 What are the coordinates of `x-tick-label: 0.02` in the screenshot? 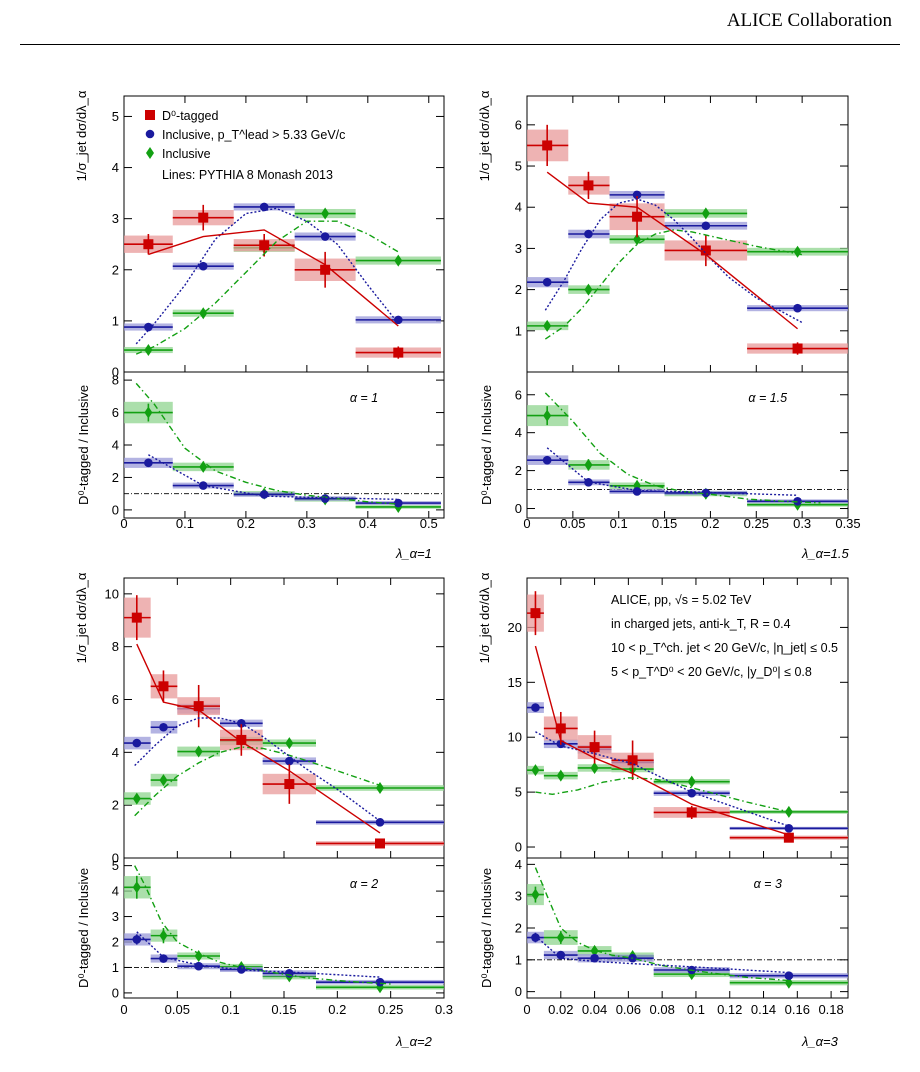 It's located at (560, 1009).